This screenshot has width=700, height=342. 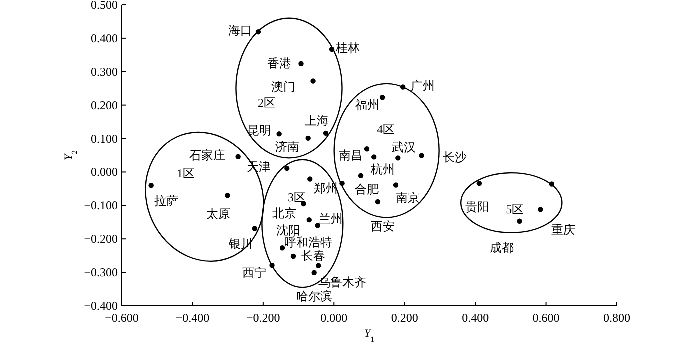 What do you see at coordinates (368, 105) in the screenshot?
I see `annotation: 福州` at bounding box center [368, 105].